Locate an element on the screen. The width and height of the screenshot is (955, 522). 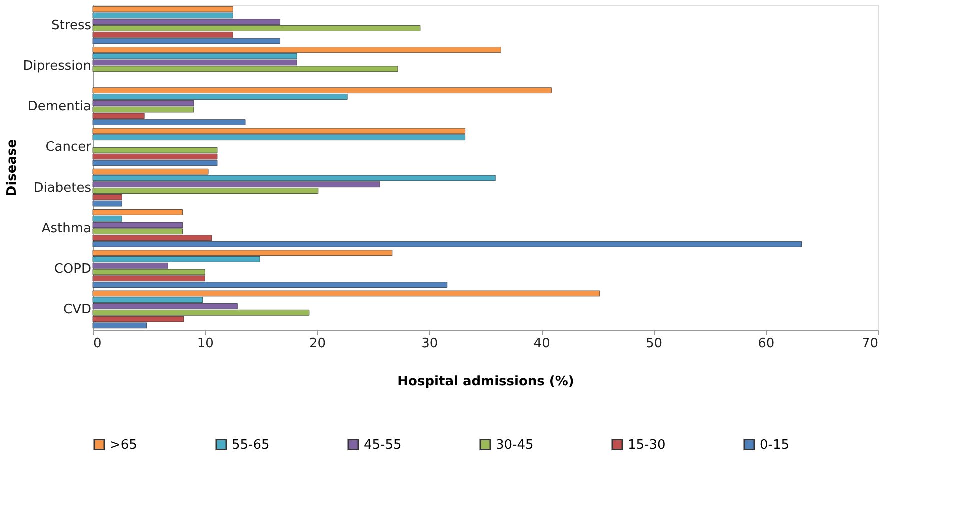
x-tick-label: 30 is located at coordinates (430, 344).